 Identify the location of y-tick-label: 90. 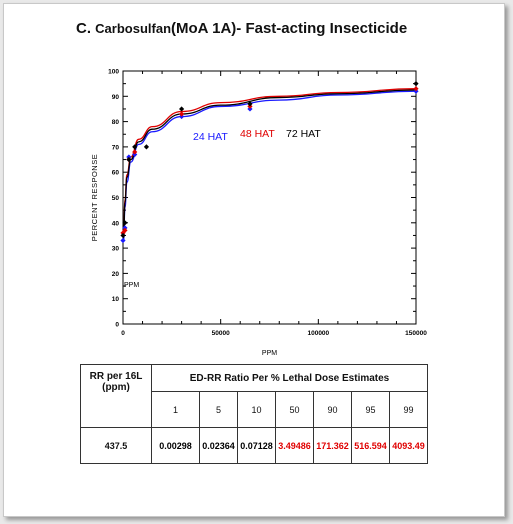
(116, 97).